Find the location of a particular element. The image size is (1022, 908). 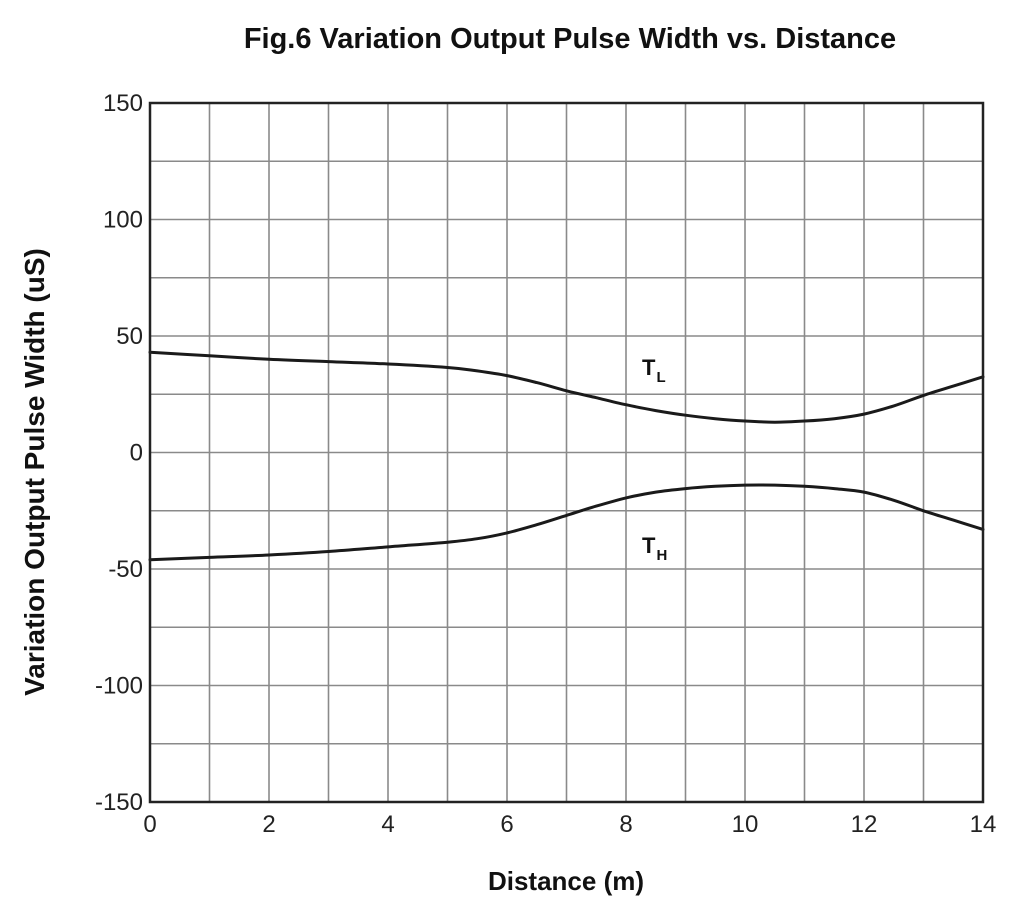

x-tick-label: 14 is located at coordinates (983, 824).